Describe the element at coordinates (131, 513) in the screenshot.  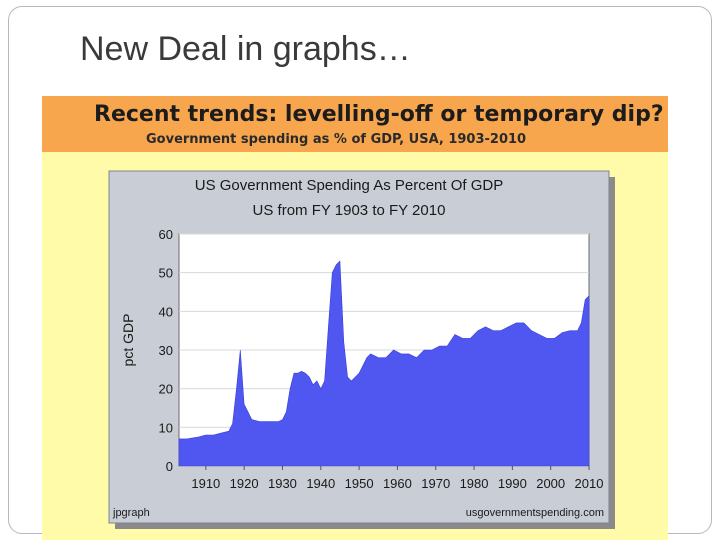
I see `credit-jpgraph: jpgraph` at that location.